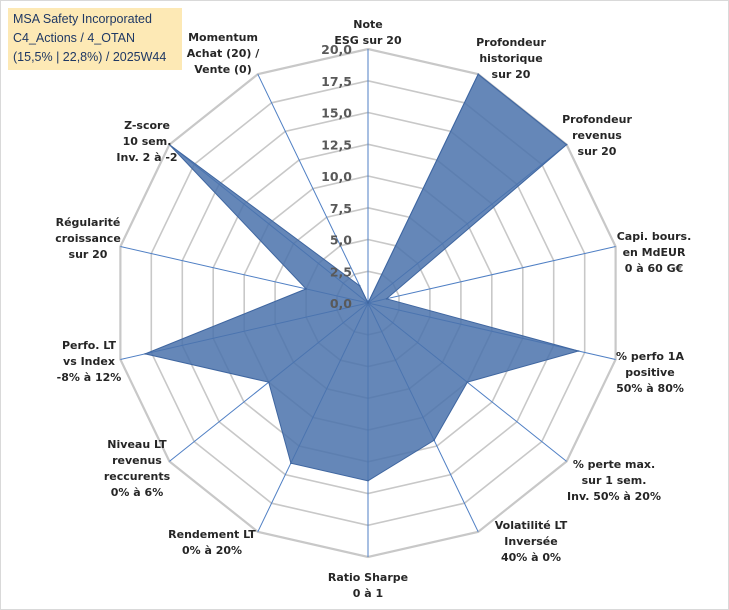 This screenshot has width=729, height=610. I want to click on radar-tick-labels: 0,0 2,5 5,0 7,5 10,0 12,5 15,0 17,5 20,0, so click(336, 176).